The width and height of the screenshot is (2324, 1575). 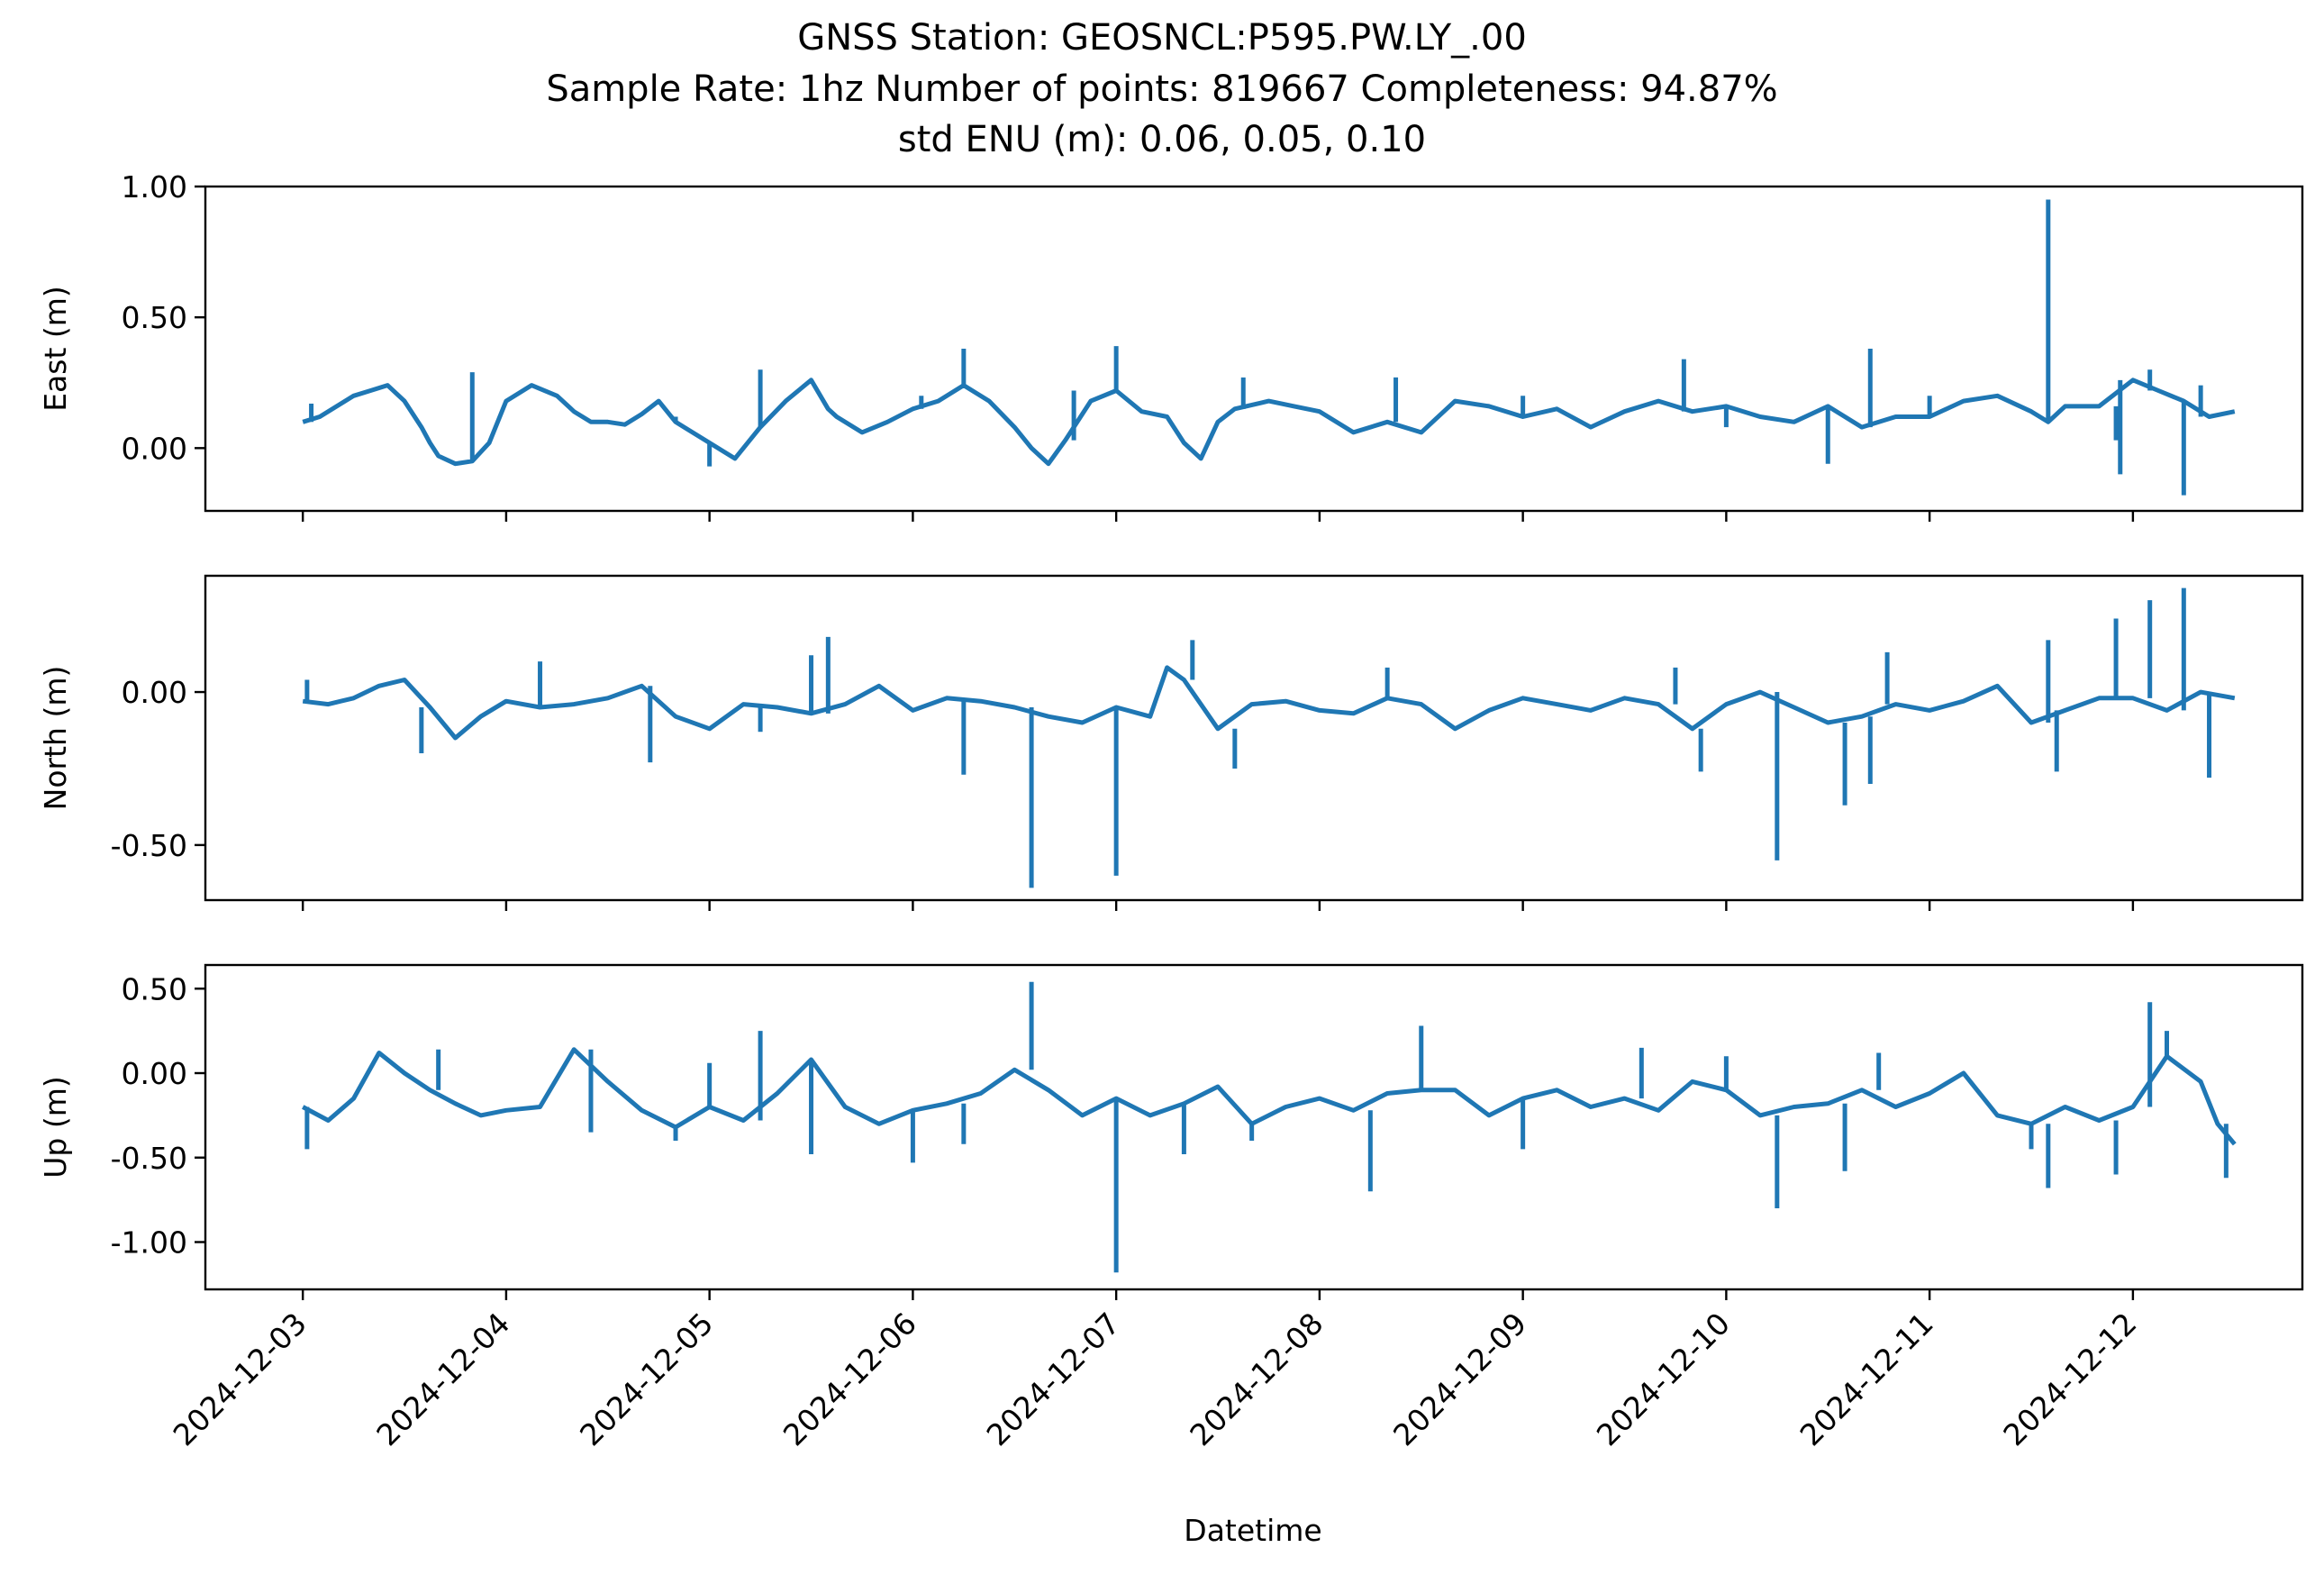 I want to click on y-axis-label: East (m), so click(x=55, y=349).